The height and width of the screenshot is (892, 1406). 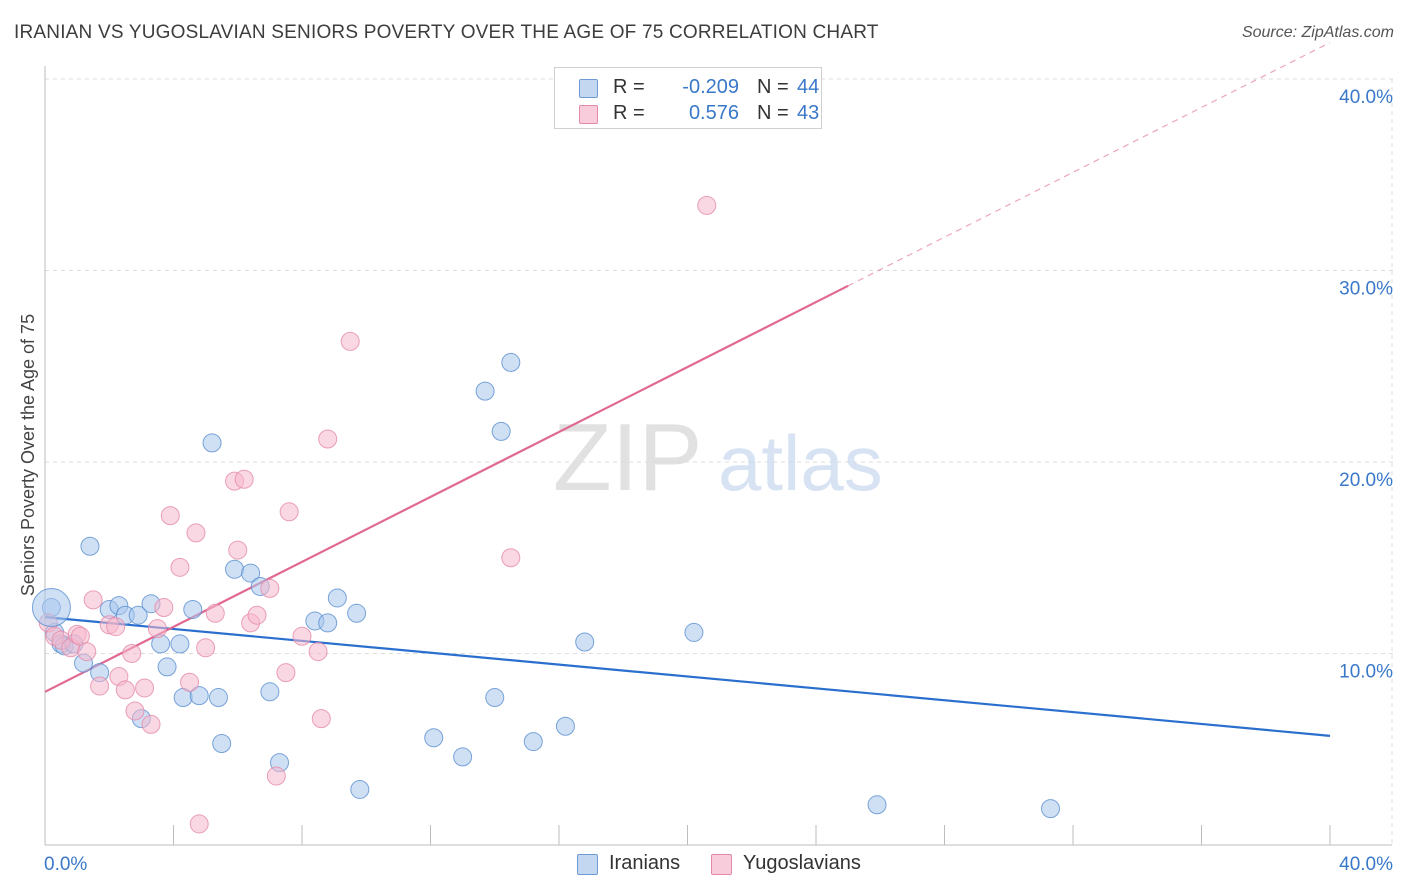 I want to click on legend-r-value: 0.576, so click(x=713, y=113).